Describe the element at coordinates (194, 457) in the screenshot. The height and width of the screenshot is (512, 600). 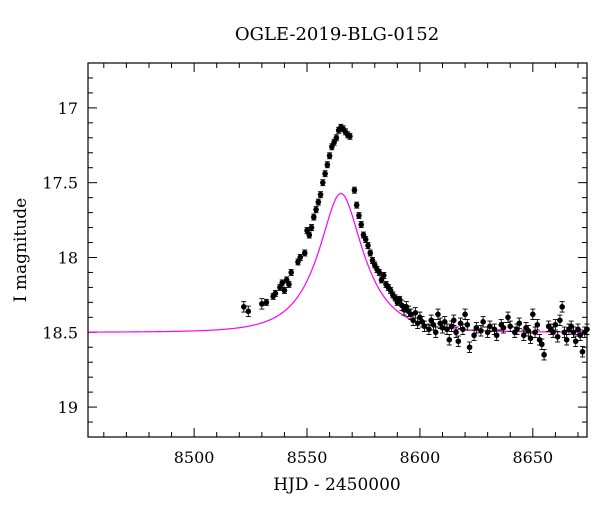
I see `x-tick-label: 8500` at that location.